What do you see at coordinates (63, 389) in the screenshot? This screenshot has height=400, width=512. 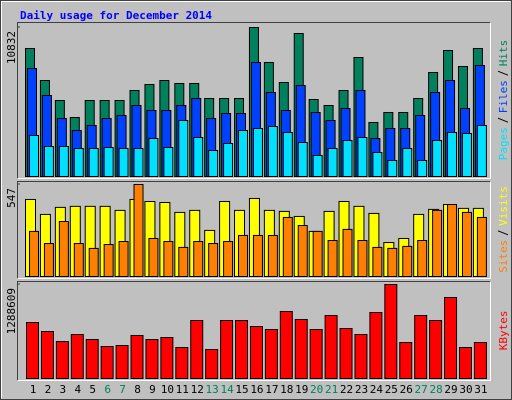 I see `x-tick-label: 3` at bounding box center [63, 389].